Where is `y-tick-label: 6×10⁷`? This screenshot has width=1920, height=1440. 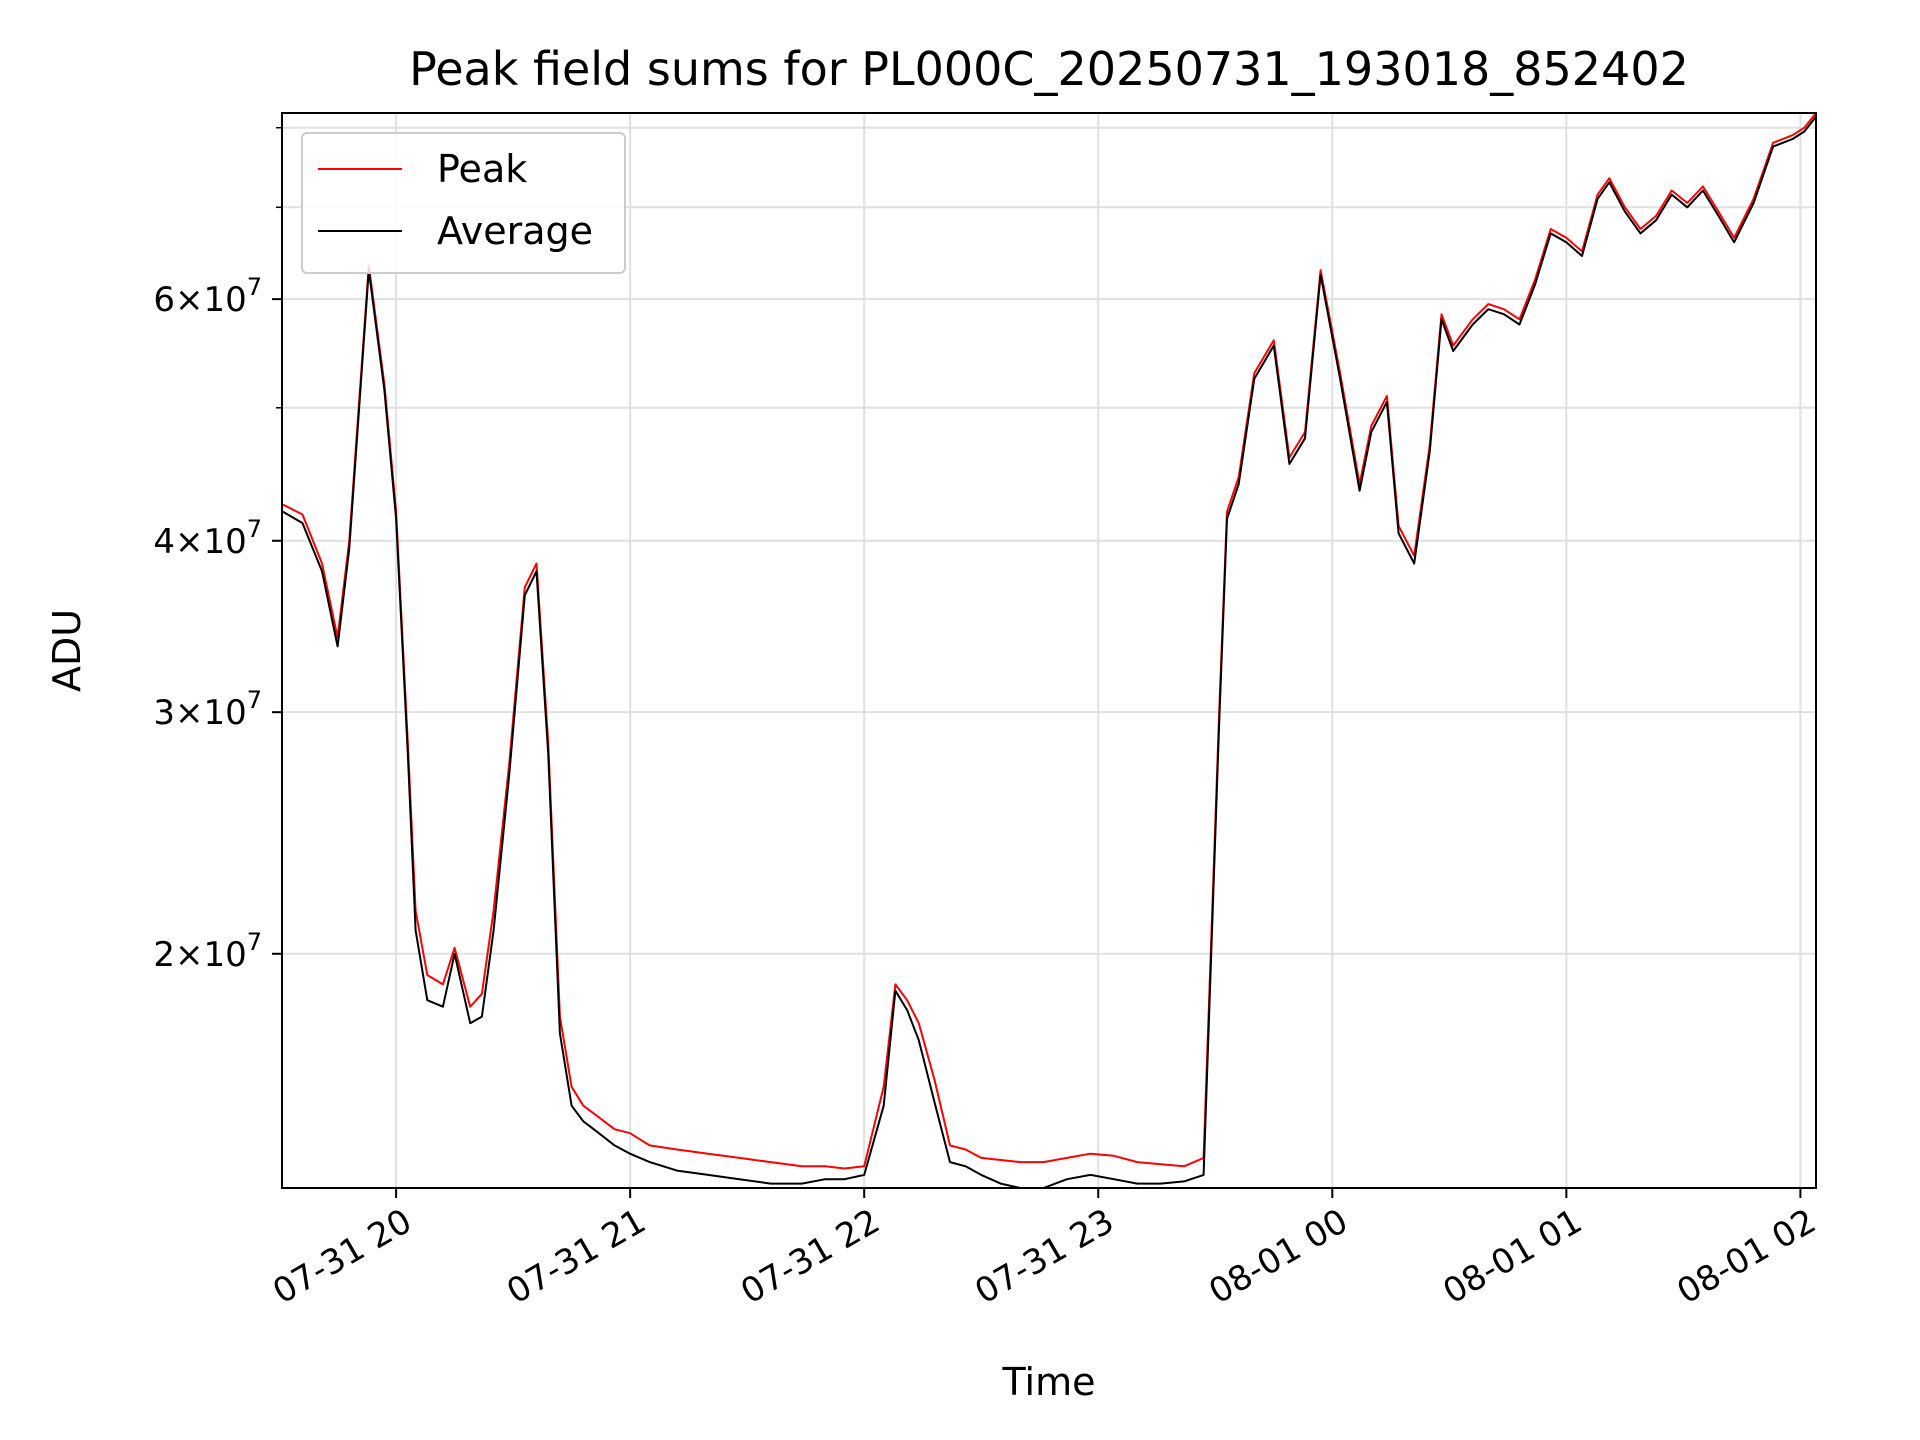 y-tick-label: 6×10⁷ is located at coordinates (207, 296).